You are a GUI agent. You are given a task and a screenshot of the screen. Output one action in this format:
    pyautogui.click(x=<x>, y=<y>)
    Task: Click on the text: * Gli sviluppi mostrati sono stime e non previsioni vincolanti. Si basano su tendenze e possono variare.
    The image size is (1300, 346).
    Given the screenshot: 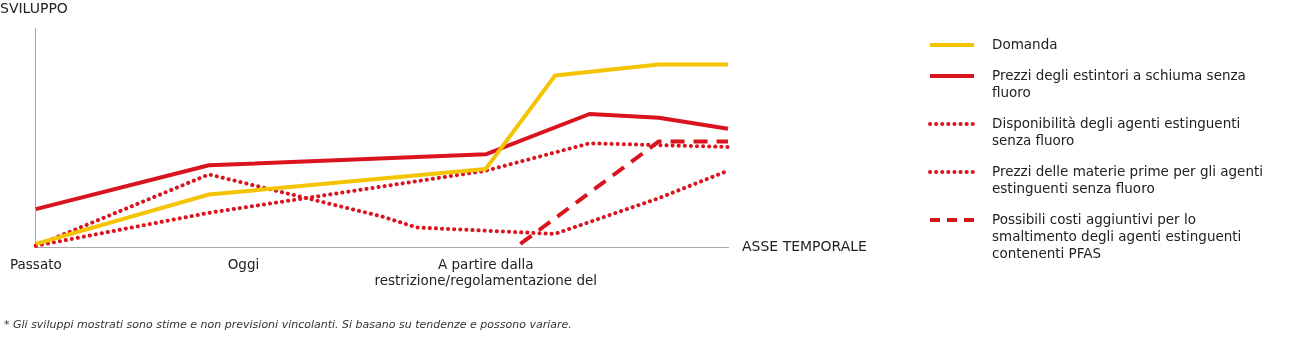 What is the action you would take?
    pyautogui.click(x=288, y=324)
    